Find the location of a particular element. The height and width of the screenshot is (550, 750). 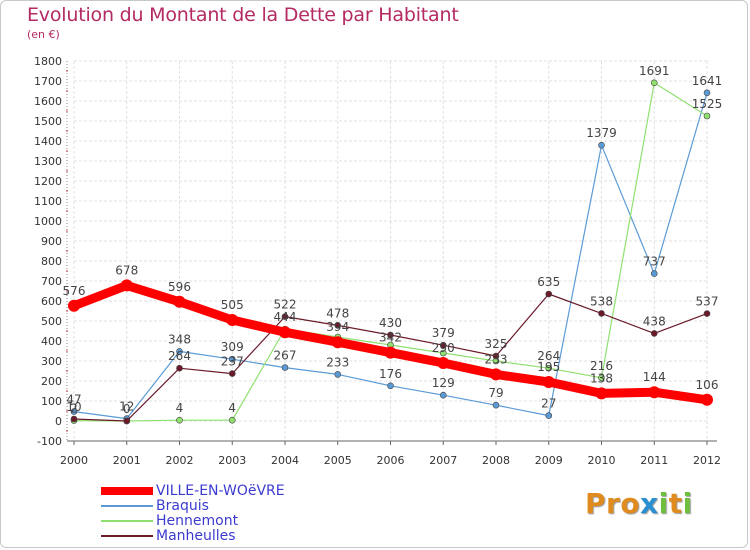

y-tick-label: 1100 is located at coordinates (48, 201).